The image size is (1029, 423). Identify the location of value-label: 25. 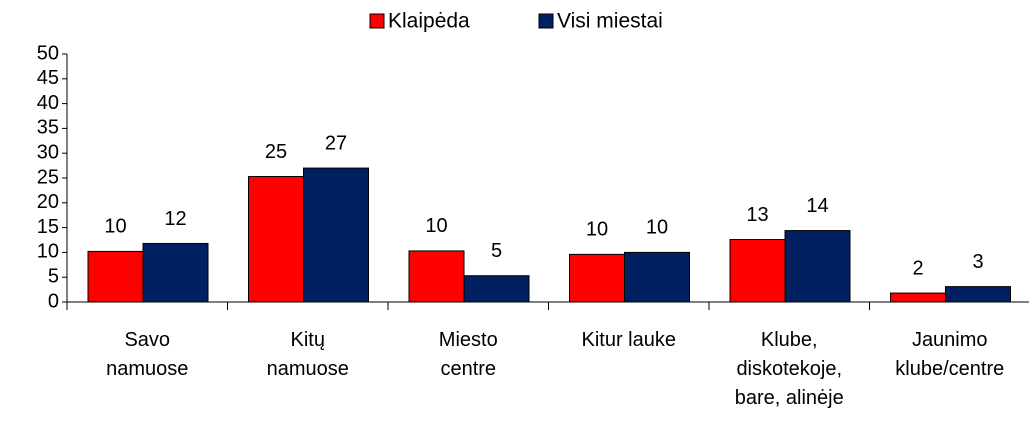
(276, 152).